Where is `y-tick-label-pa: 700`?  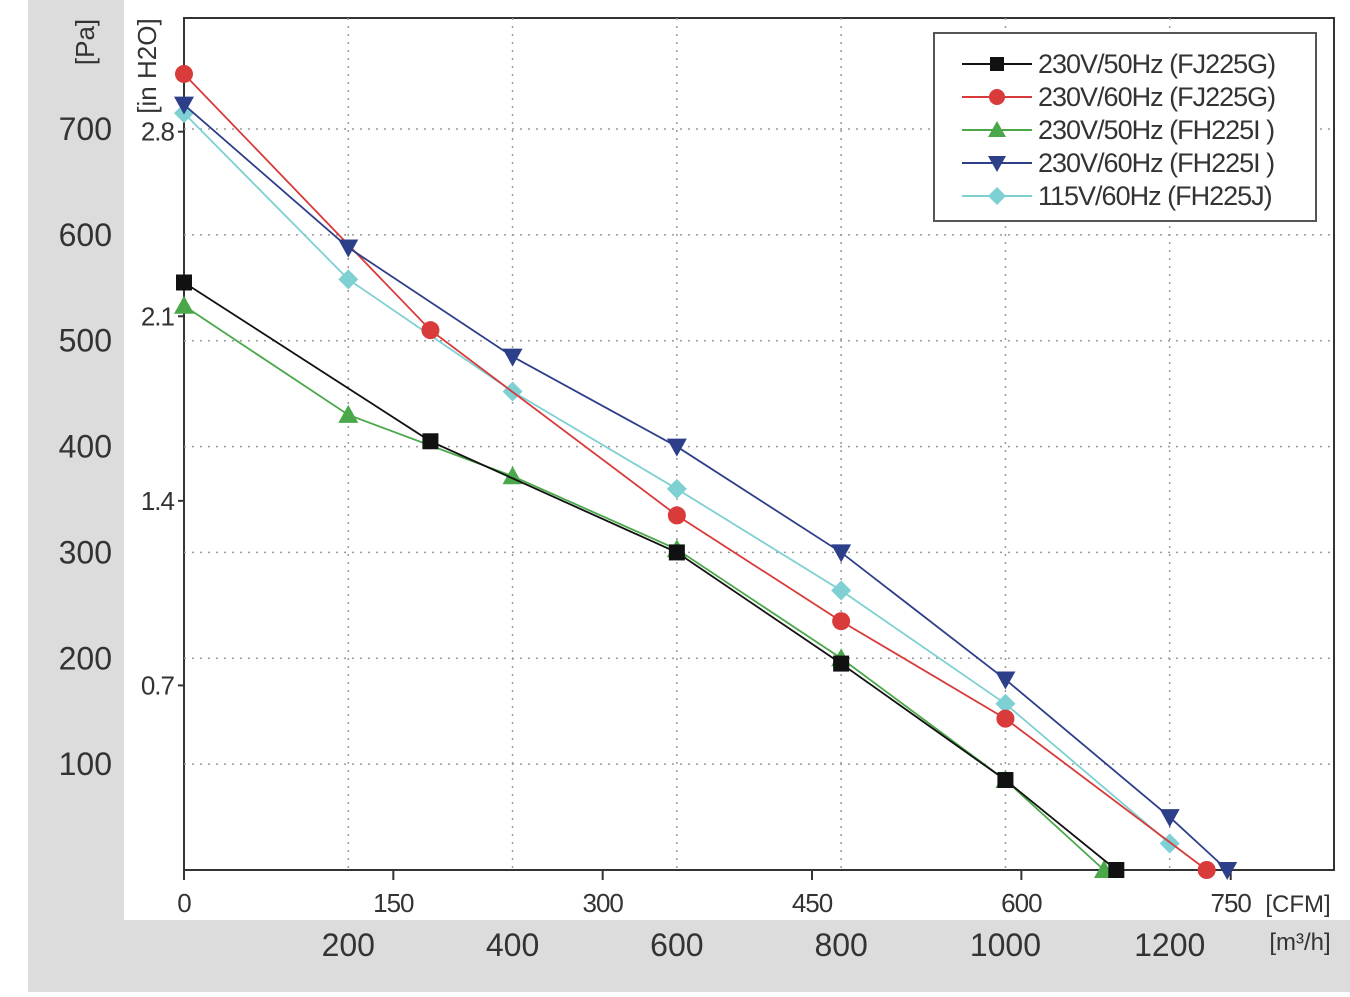
y-tick-label-pa: 700 is located at coordinates (85, 129).